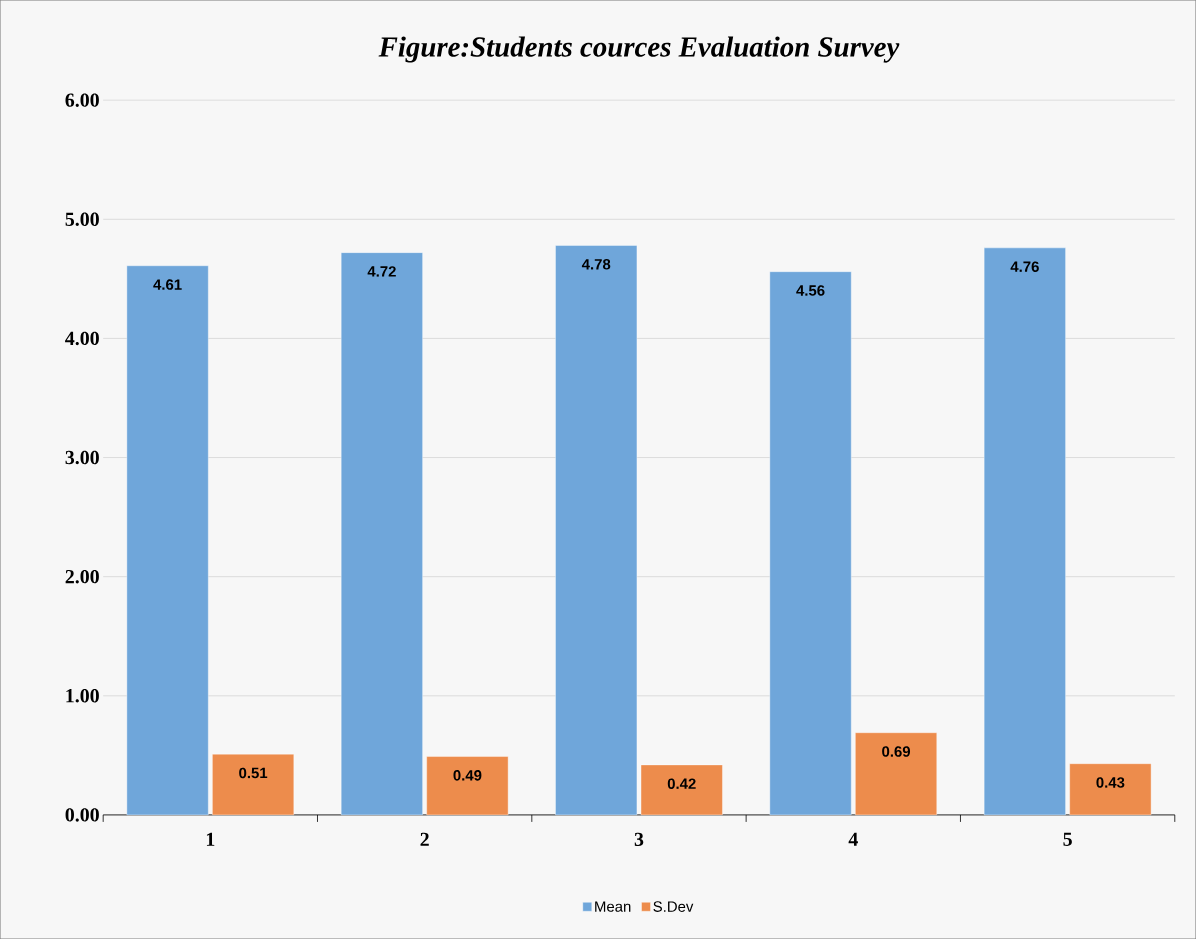 This screenshot has height=939, width=1196. What do you see at coordinates (82, 338) in the screenshot?
I see `y-tick-label: 4.00` at bounding box center [82, 338].